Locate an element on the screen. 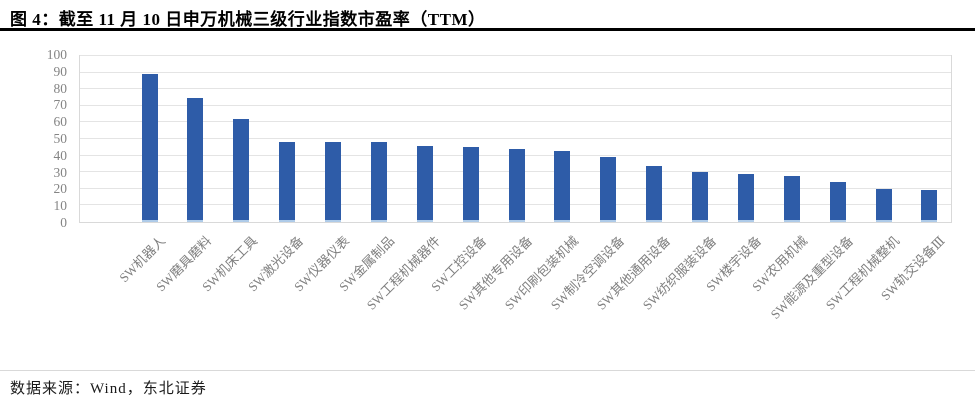  chart-bar-SW能源及重型设备 is located at coordinates (837, 202).